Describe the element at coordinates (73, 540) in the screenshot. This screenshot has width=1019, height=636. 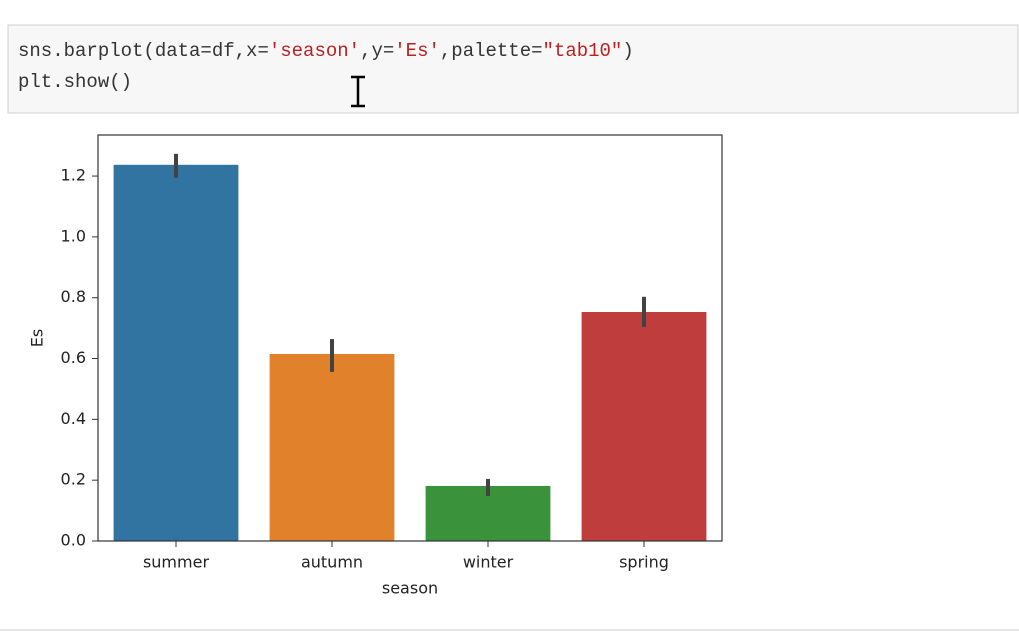
I see `y-tick-label: 0.0` at that location.